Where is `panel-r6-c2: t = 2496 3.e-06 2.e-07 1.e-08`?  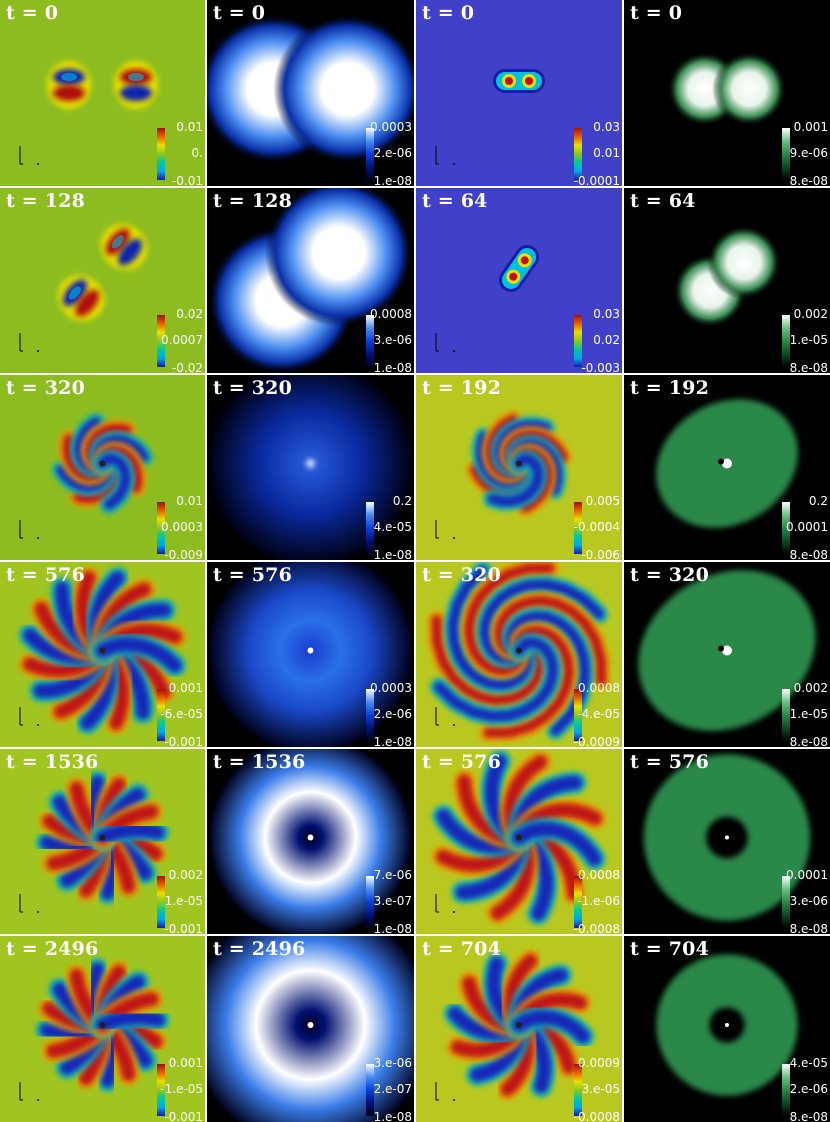 panel-r6-c2: t = 2496 3.e-06 2.e-07 1.e-08 is located at coordinates (310, 1029).